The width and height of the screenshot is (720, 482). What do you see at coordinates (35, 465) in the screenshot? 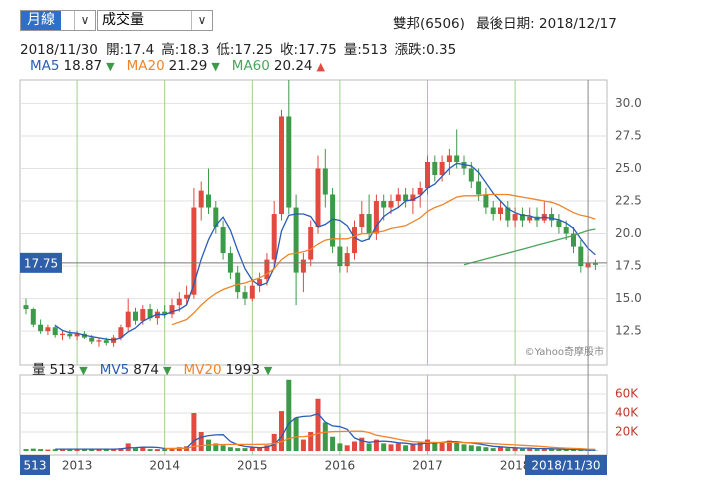
I see `cursor-volume-box` at bounding box center [35, 465].